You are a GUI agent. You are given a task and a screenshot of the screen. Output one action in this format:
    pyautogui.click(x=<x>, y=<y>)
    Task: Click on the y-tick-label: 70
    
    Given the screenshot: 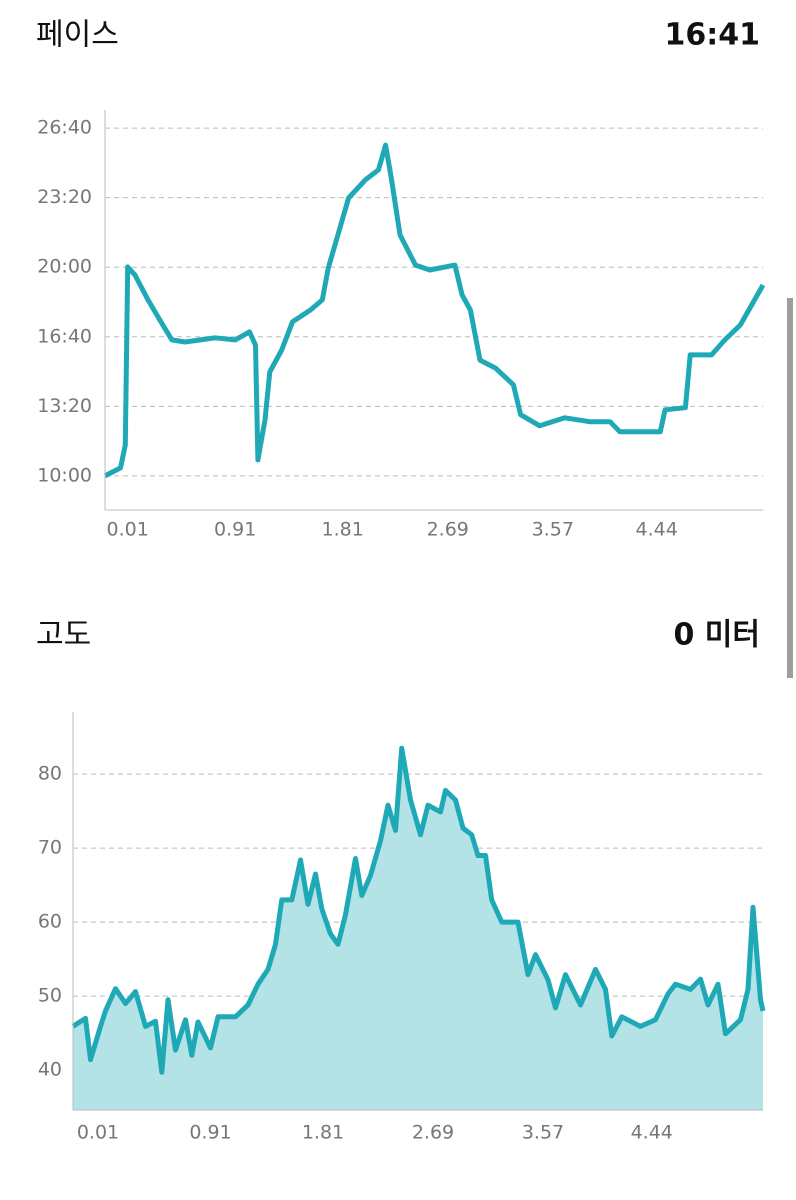 What is the action you would take?
    pyautogui.click(x=50, y=848)
    